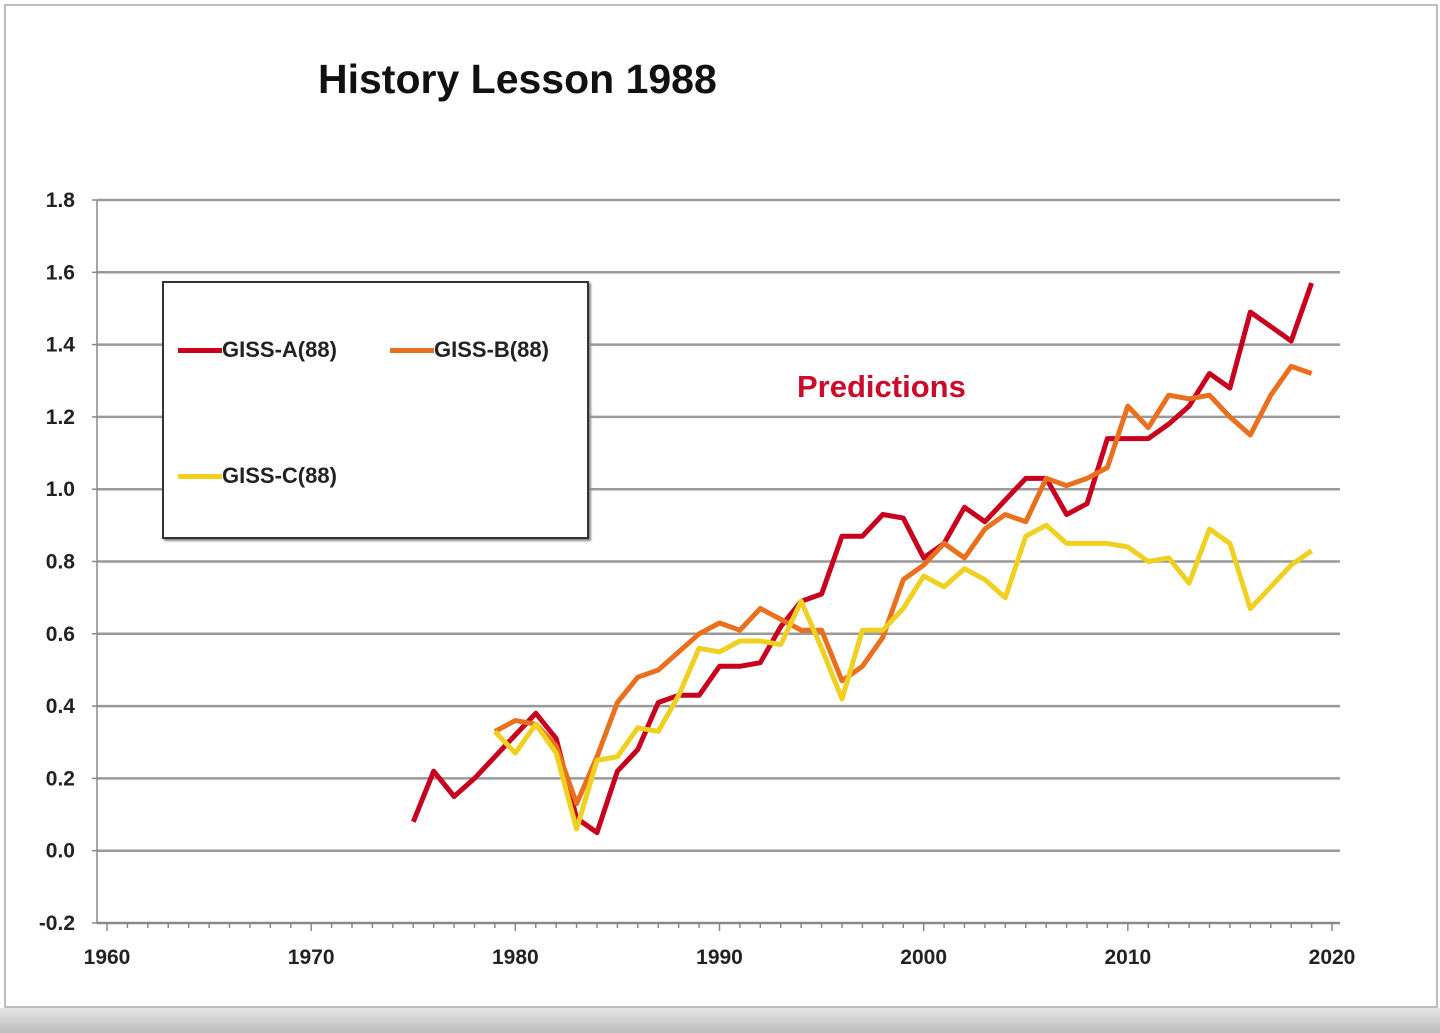  Describe the element at coordinates (719, 957) in the screenshot. I see `x-tick-label: 1990` at that location.